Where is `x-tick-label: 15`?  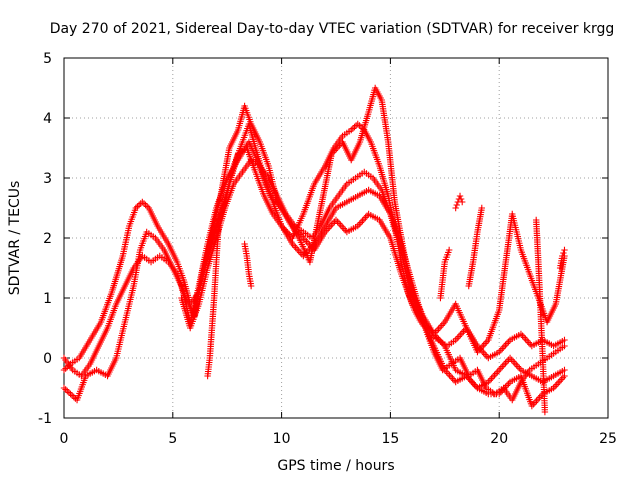 x-tick-label: 15 is located at coordinates (390, 439).